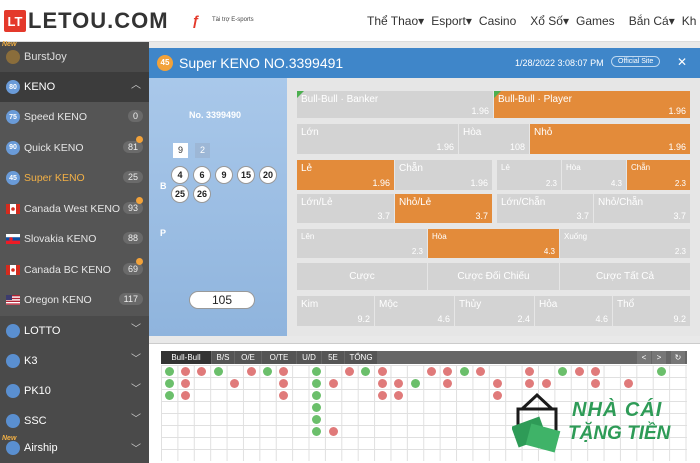  Describe the element at coordinates (223, 357) in the screenshot. I see `tab-big-small: B/S` at that location.